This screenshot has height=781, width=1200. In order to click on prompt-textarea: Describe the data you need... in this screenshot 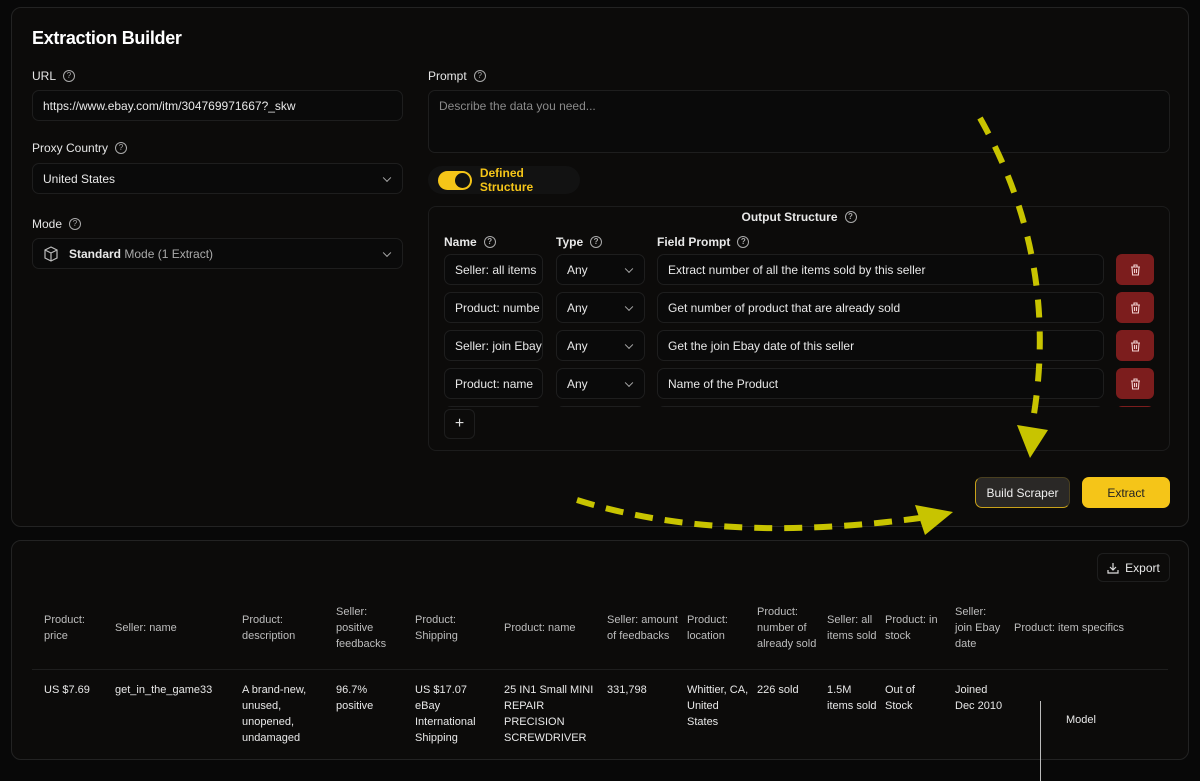, I will do `click(799, 121)`.